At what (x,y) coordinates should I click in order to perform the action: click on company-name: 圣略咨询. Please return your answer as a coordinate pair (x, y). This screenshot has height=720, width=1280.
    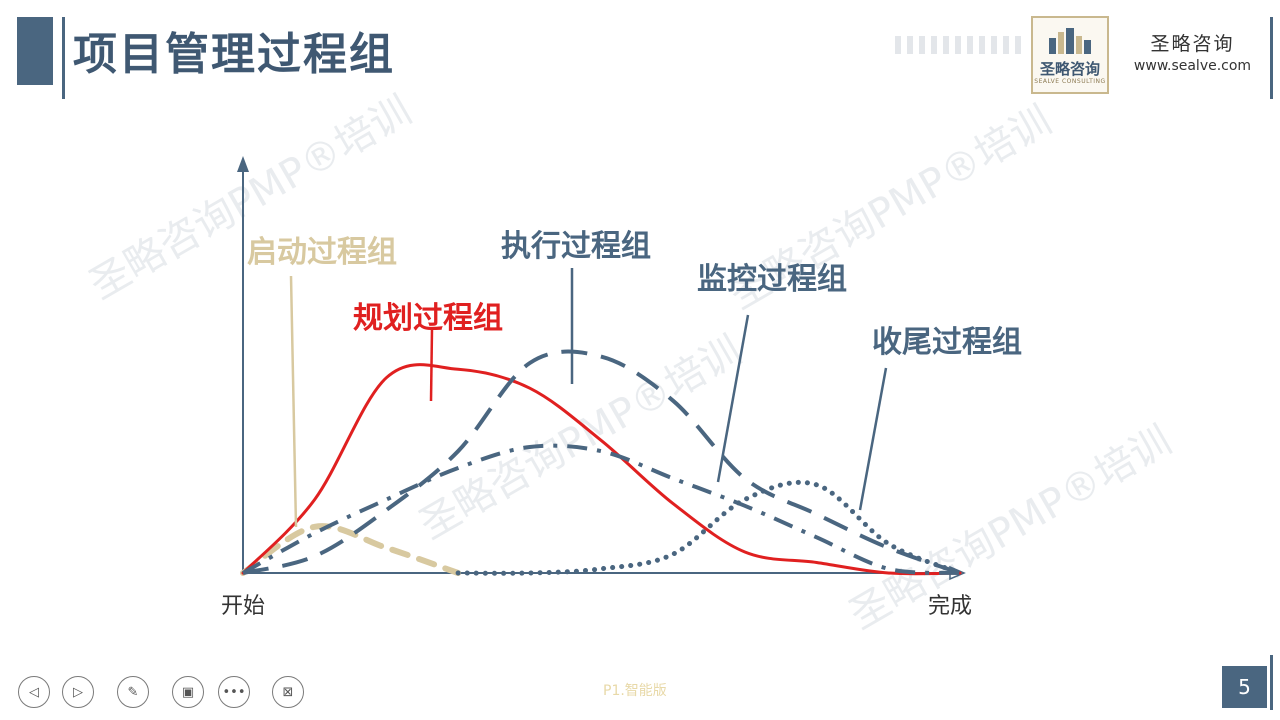
    Looking at the image, I should click on (1192, 44).